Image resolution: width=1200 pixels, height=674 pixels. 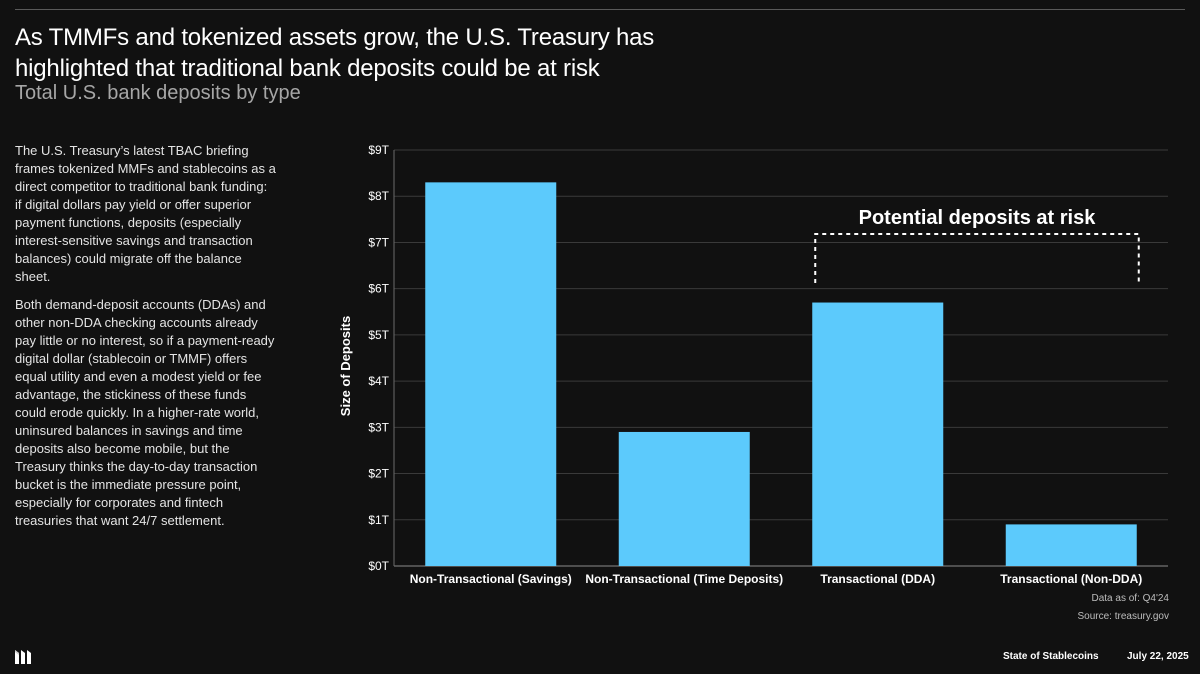 I want to click on annotation-label: Potential deposits at risk, so click(x=978, y=218).